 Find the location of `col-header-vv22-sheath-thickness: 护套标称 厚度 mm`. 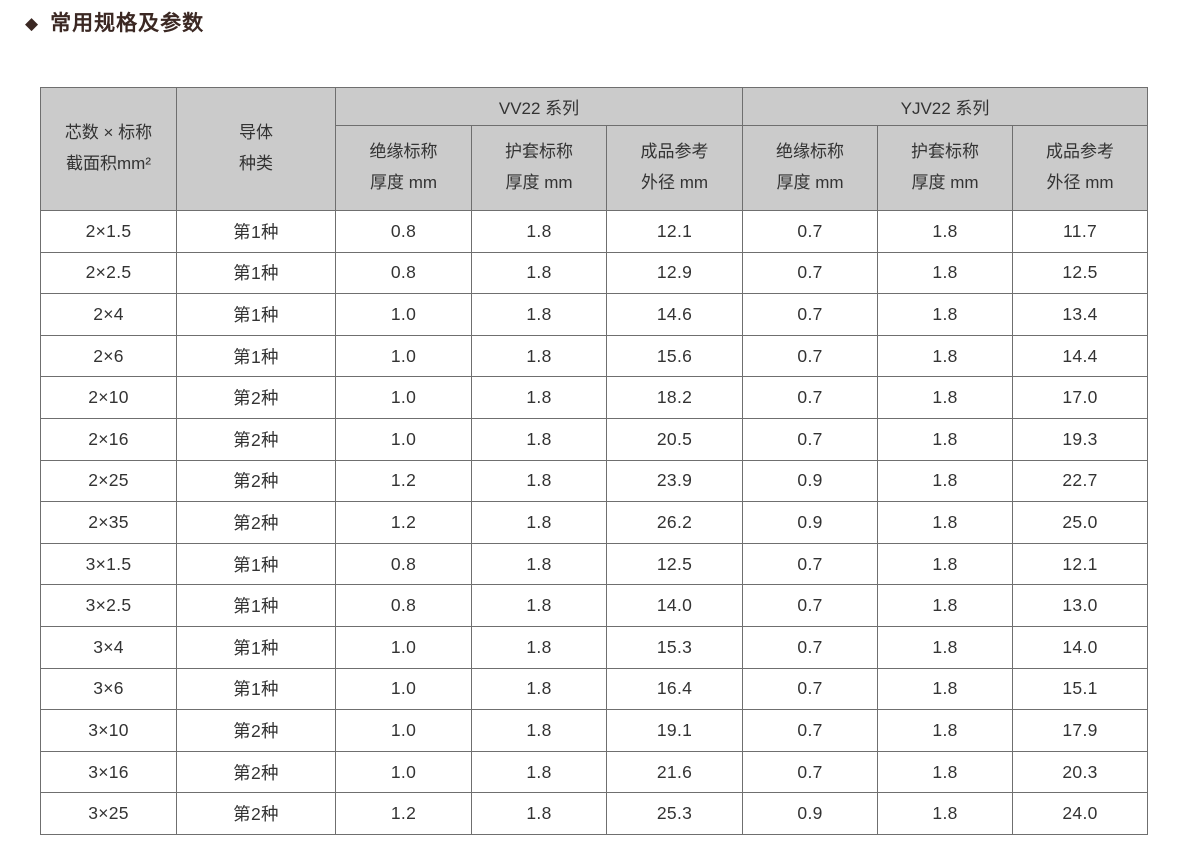

col-header-vv22-sheath-thickness: 护套标称 厚度 mm is located at coordinates (539, 168).